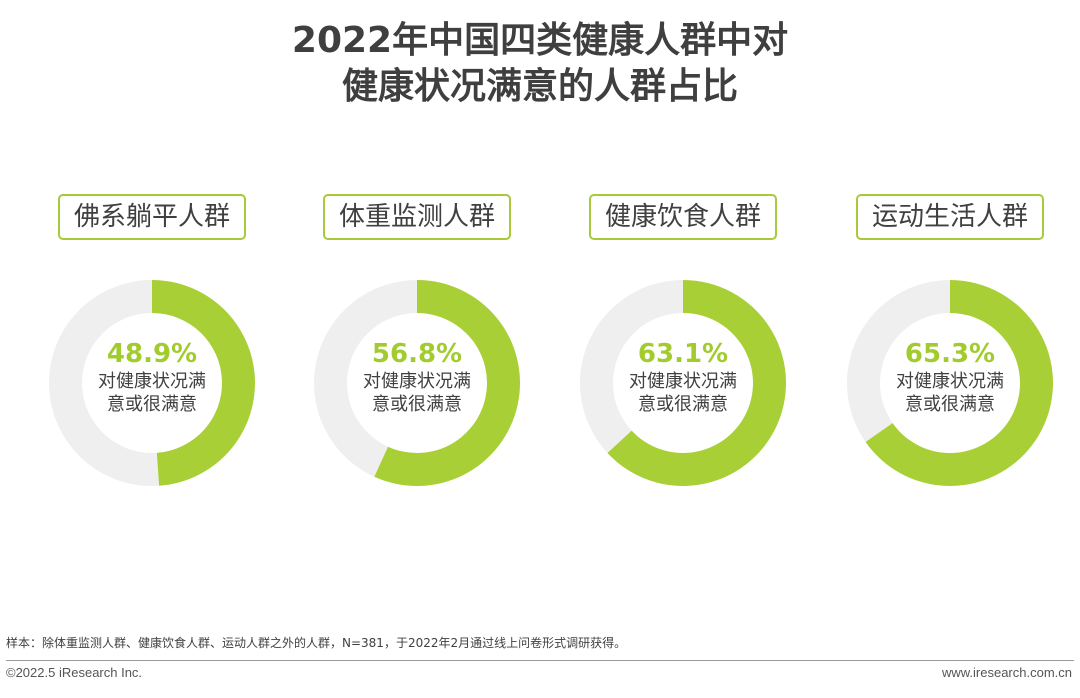  Describe the element at coordinates (950, 217) in the screenshot. I see `group-label: 运动生活人群` at that location.